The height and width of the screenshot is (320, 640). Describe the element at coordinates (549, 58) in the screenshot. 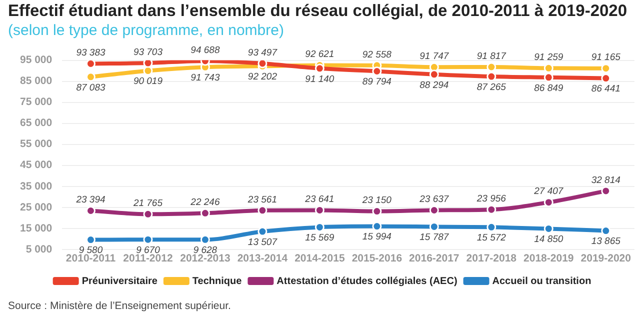

I see `data-label: 91 259` at that location.